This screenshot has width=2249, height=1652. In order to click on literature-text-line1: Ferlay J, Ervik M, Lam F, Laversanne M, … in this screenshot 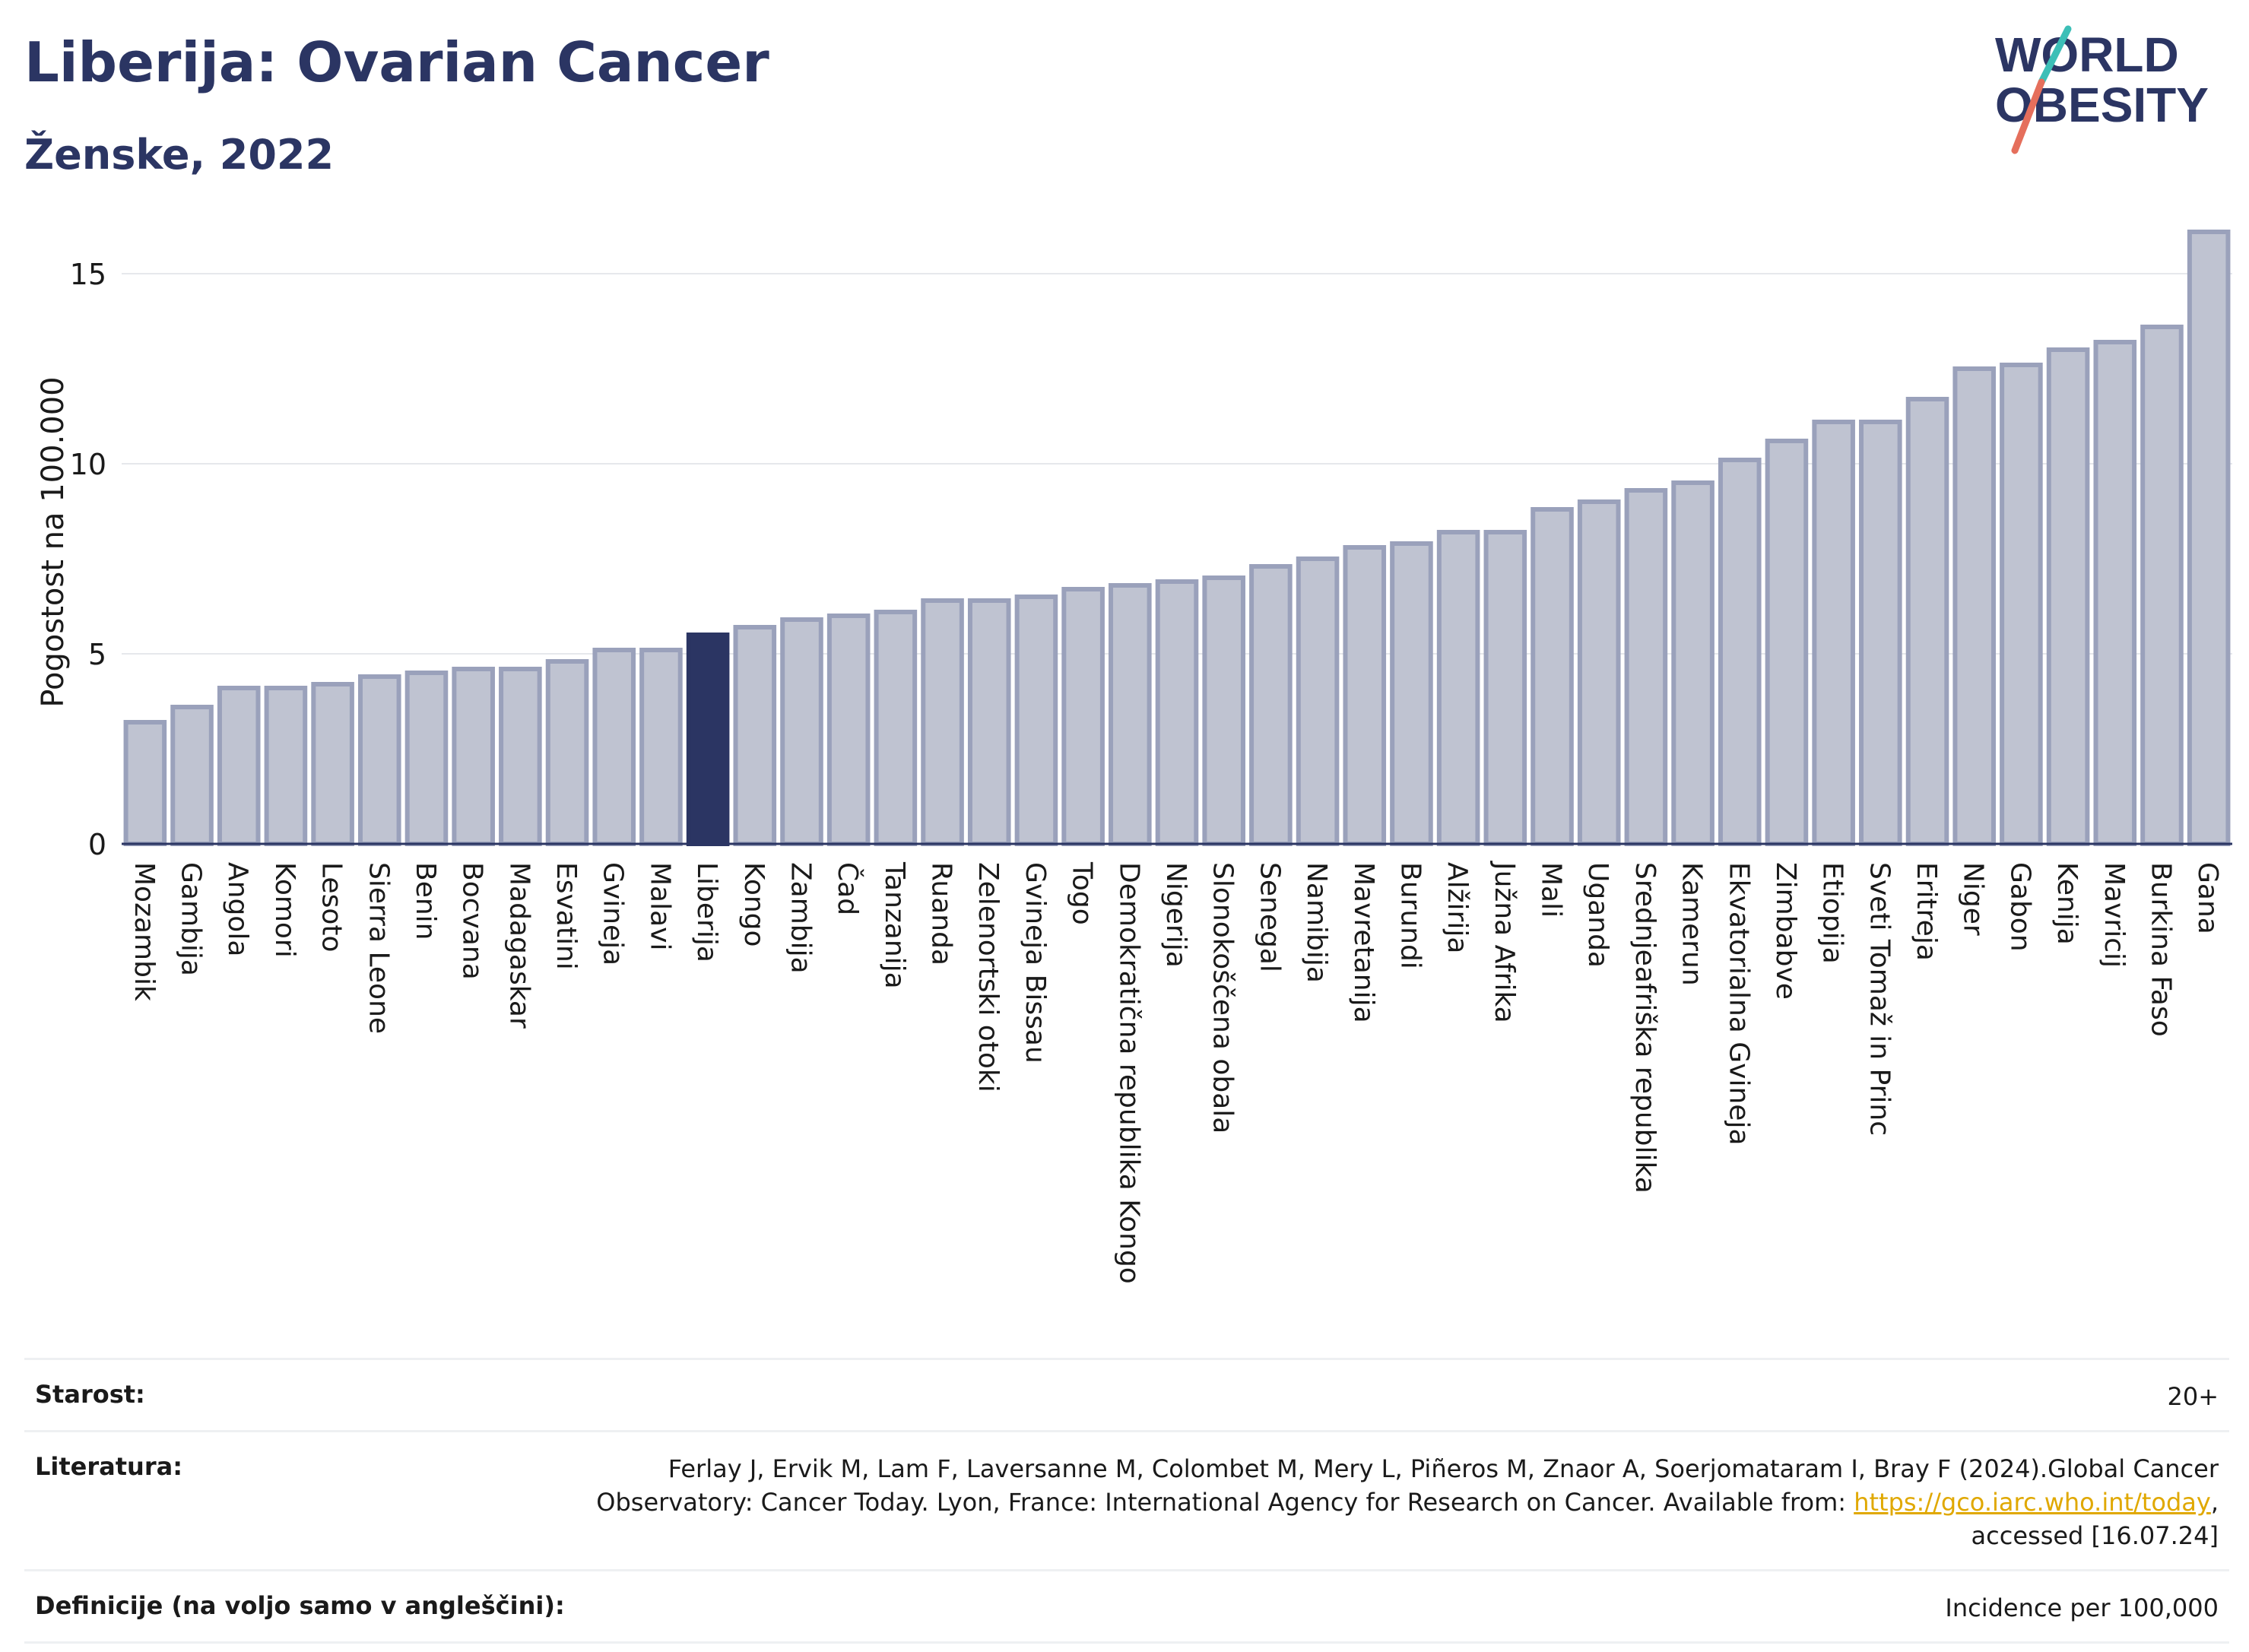, I will do `click(1443, 1468)`.